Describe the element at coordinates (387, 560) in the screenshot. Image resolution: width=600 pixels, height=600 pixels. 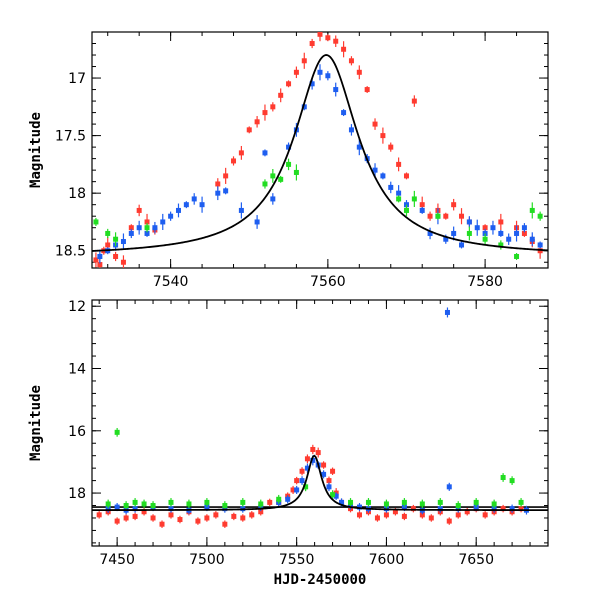
I see `x-tick-label: 7600` at that location.